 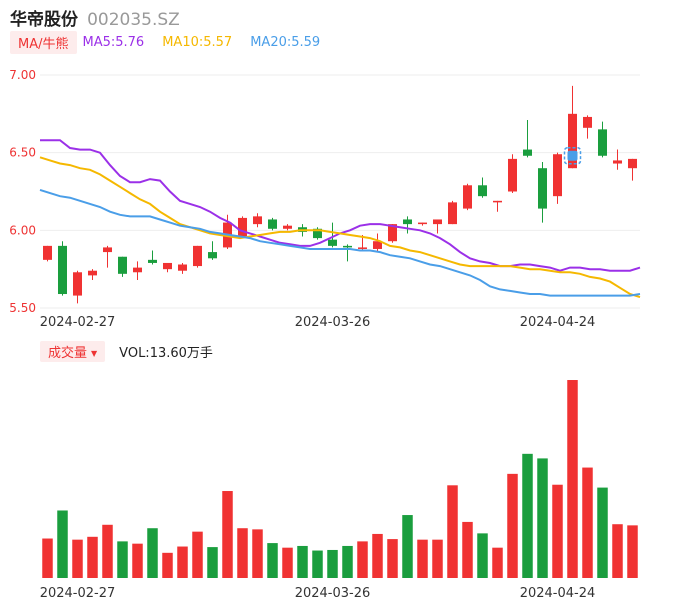 I want to click on price-axis-labels: 7.00 6.50 6.00 5.50, so click(x=22, y=191).